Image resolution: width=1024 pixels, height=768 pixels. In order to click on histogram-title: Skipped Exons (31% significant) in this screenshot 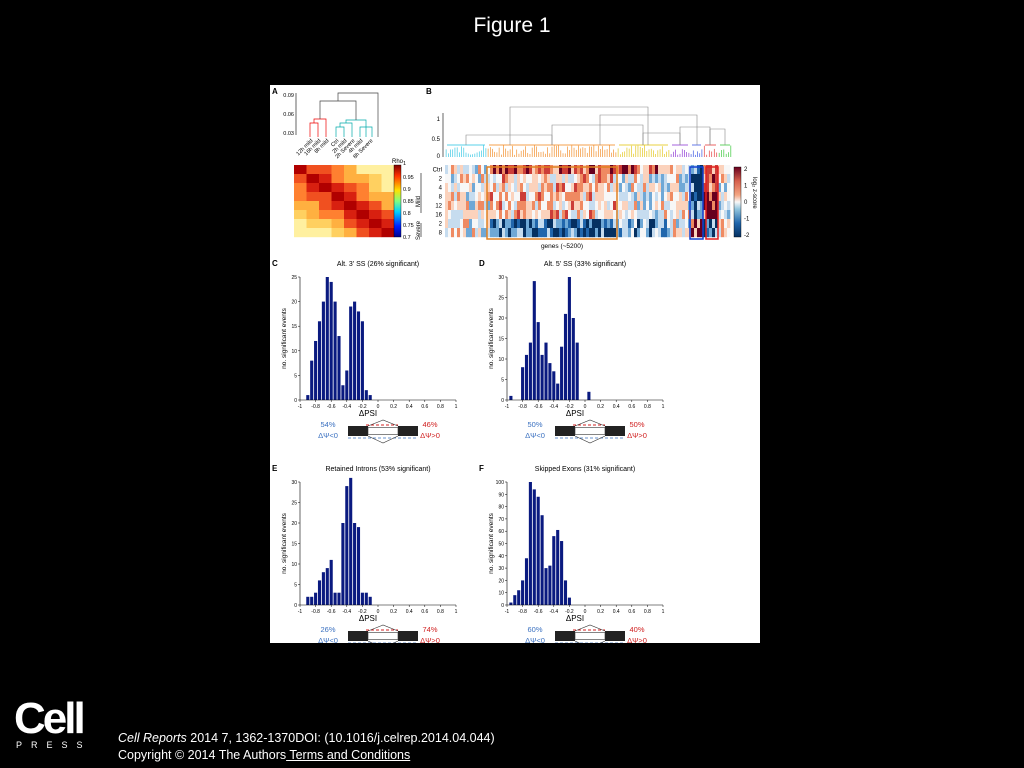, I will do `click(585, 469)`.